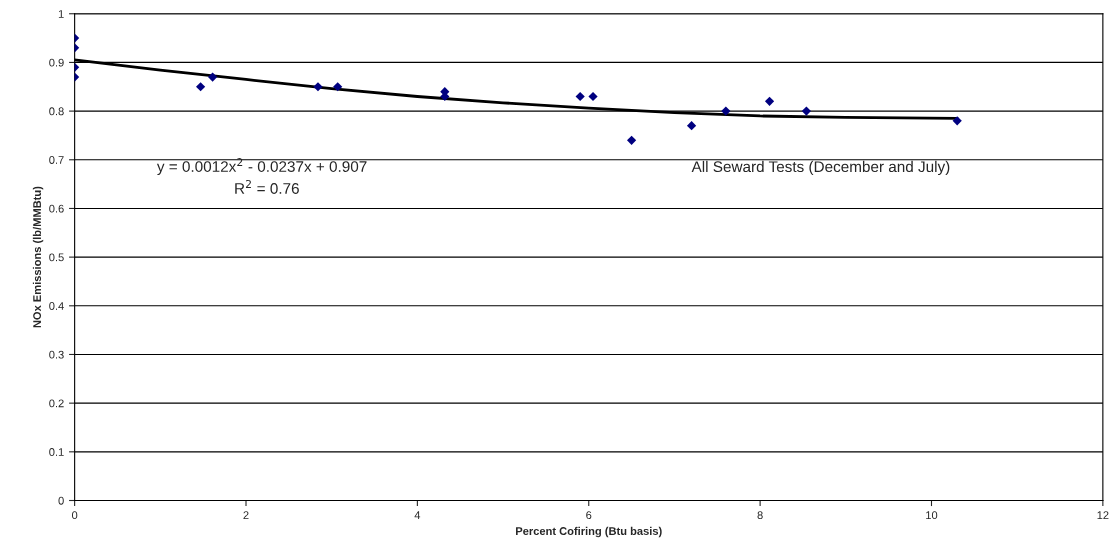 The height and width of the screenshot is (550, 1114). Describe the element at coordinates (56, 452) in the screenshot. I see `y-tick-label: 0.1` at that location.